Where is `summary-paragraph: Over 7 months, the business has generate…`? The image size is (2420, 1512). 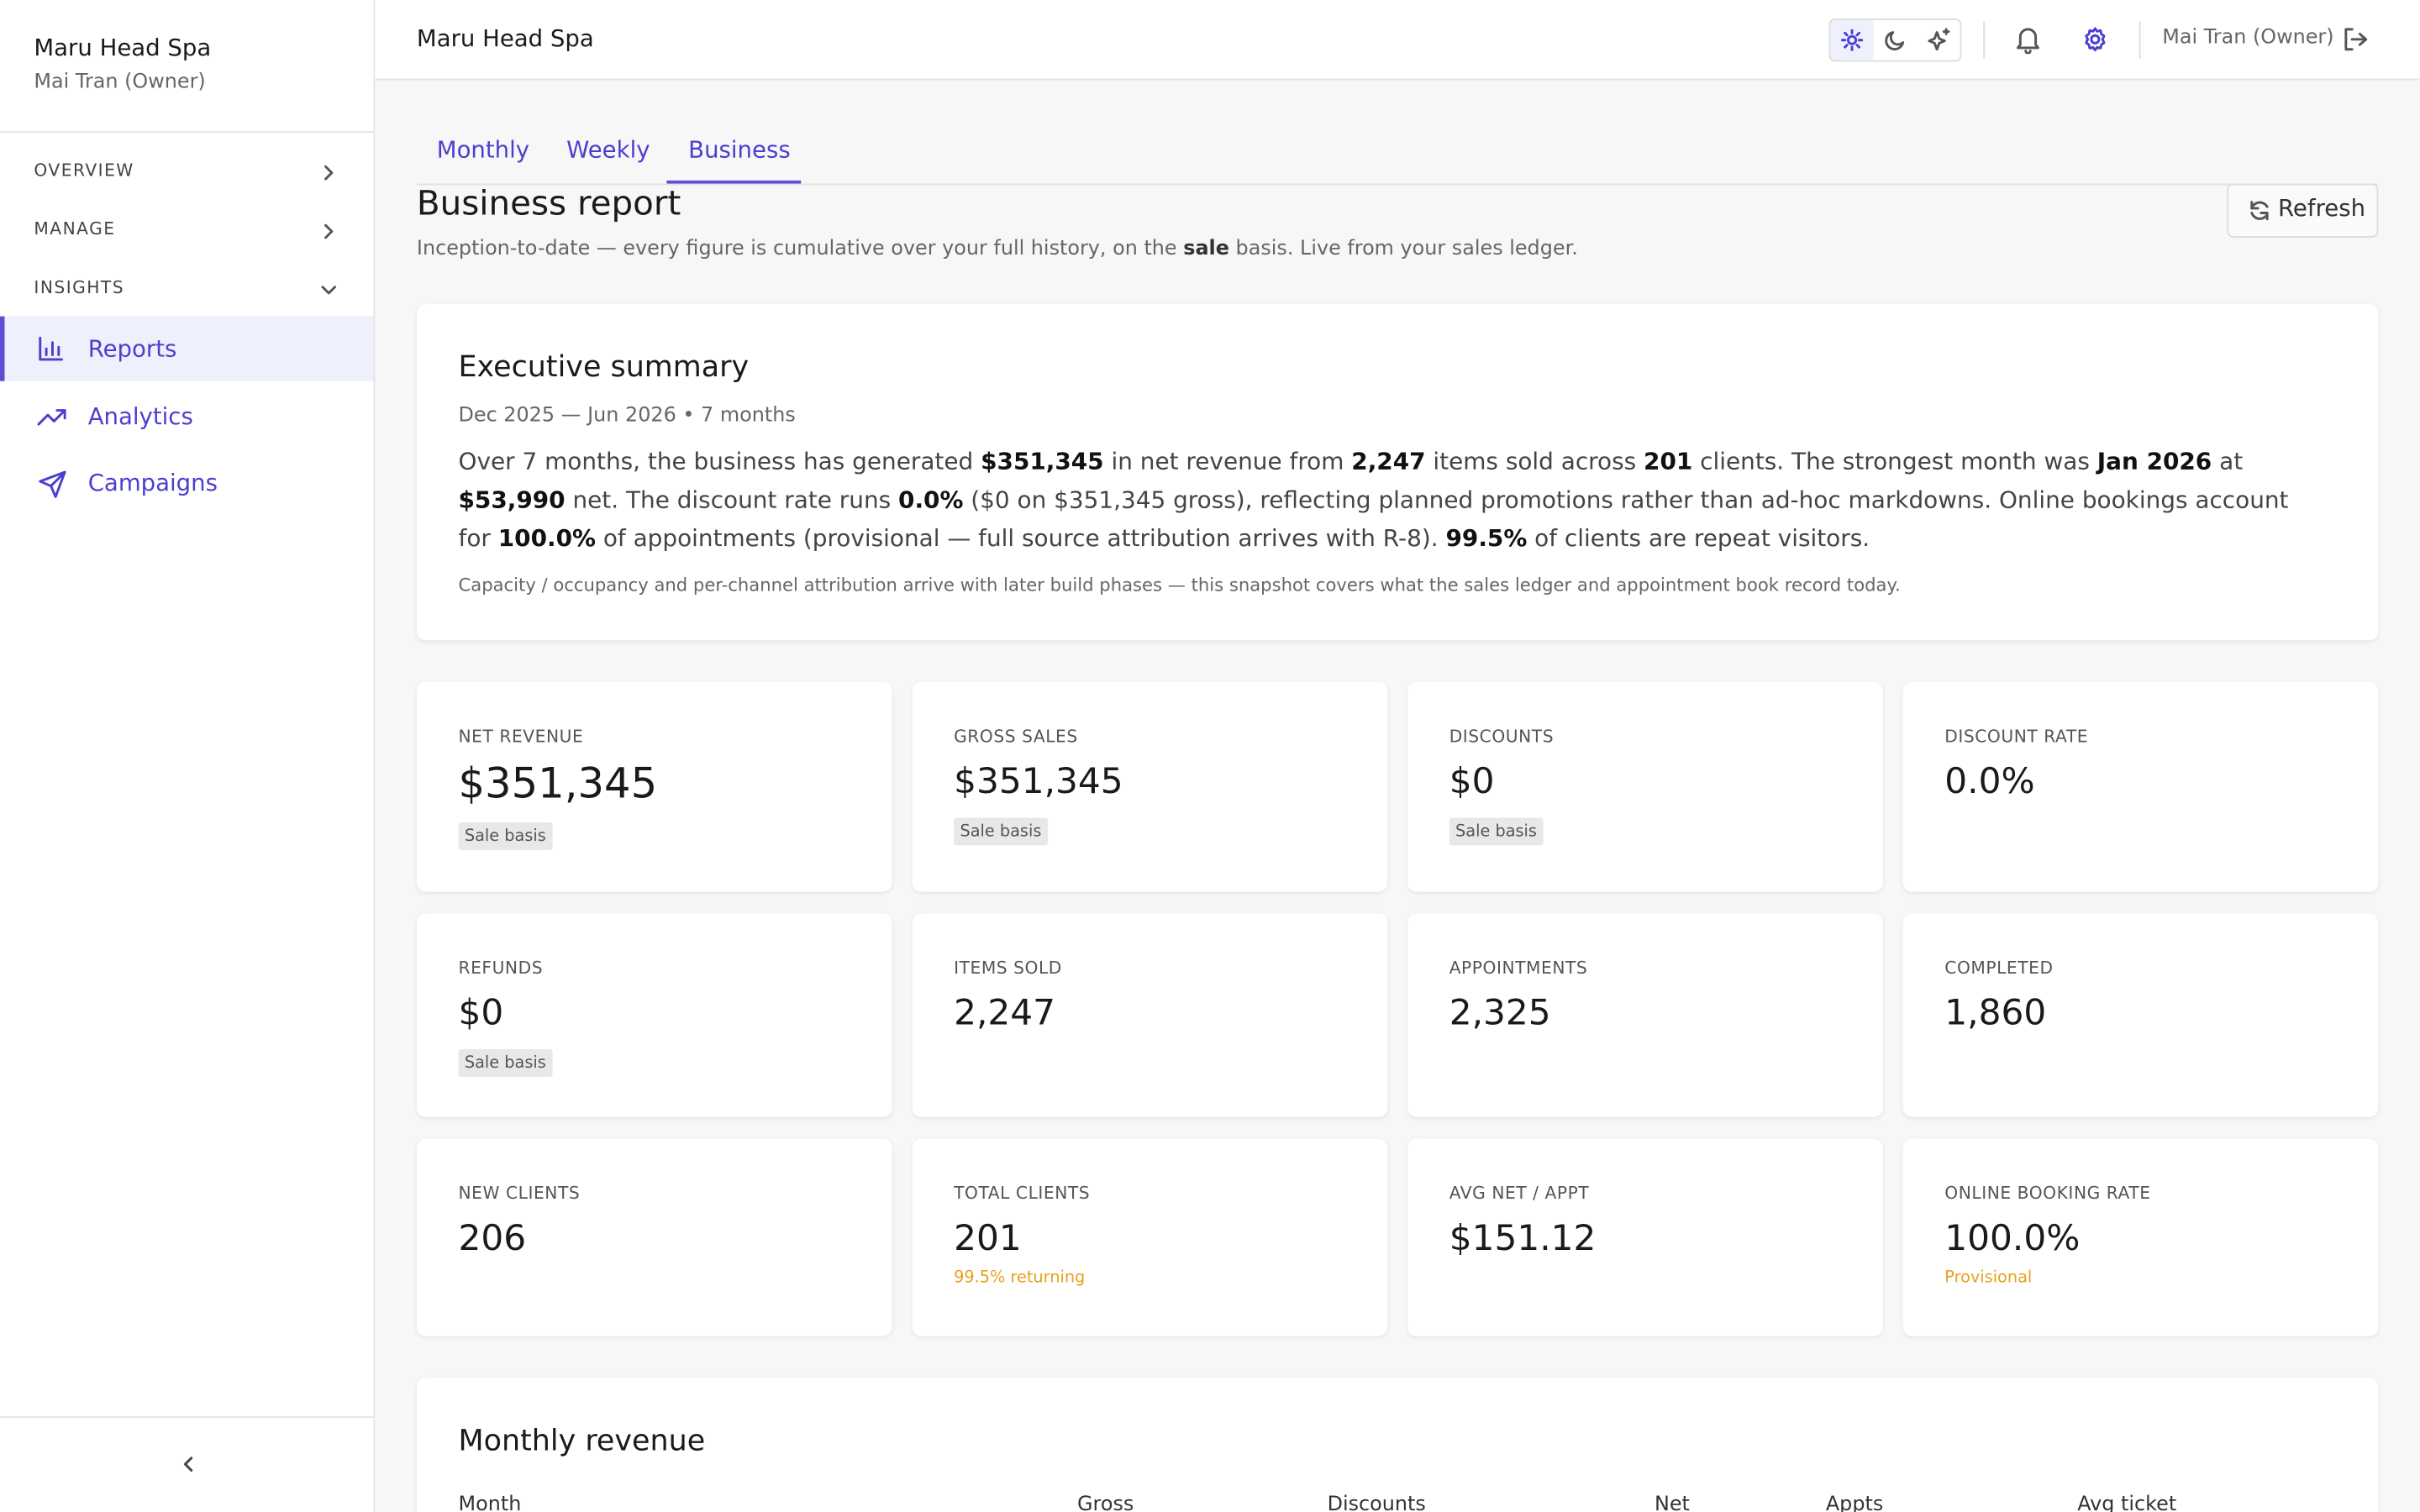 summary-paragraph: Over 7 months, the business has generate… is located at coordinates (1388, 501).